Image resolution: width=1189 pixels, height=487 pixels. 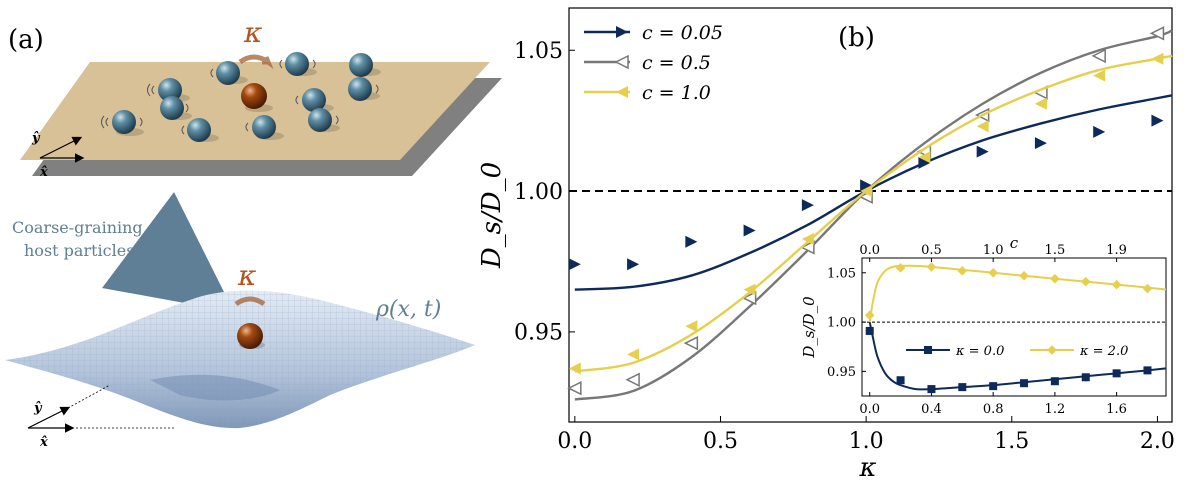 I want to click on inset-y-axis-label: D_s/D_0, so click(x=809, y=327).